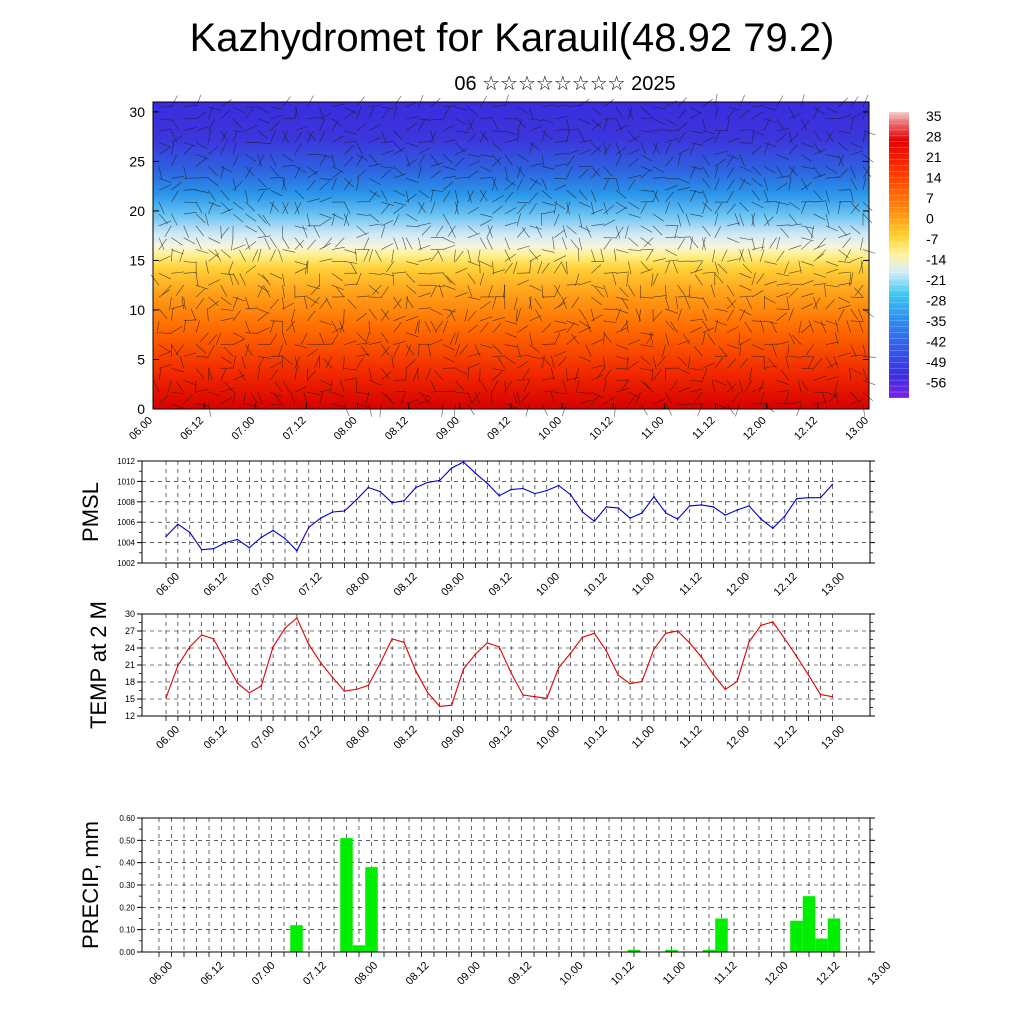  What do you see at coordinates (499, 506) in the screenshot?
I see `series-line` at bounding box center [499, 506].